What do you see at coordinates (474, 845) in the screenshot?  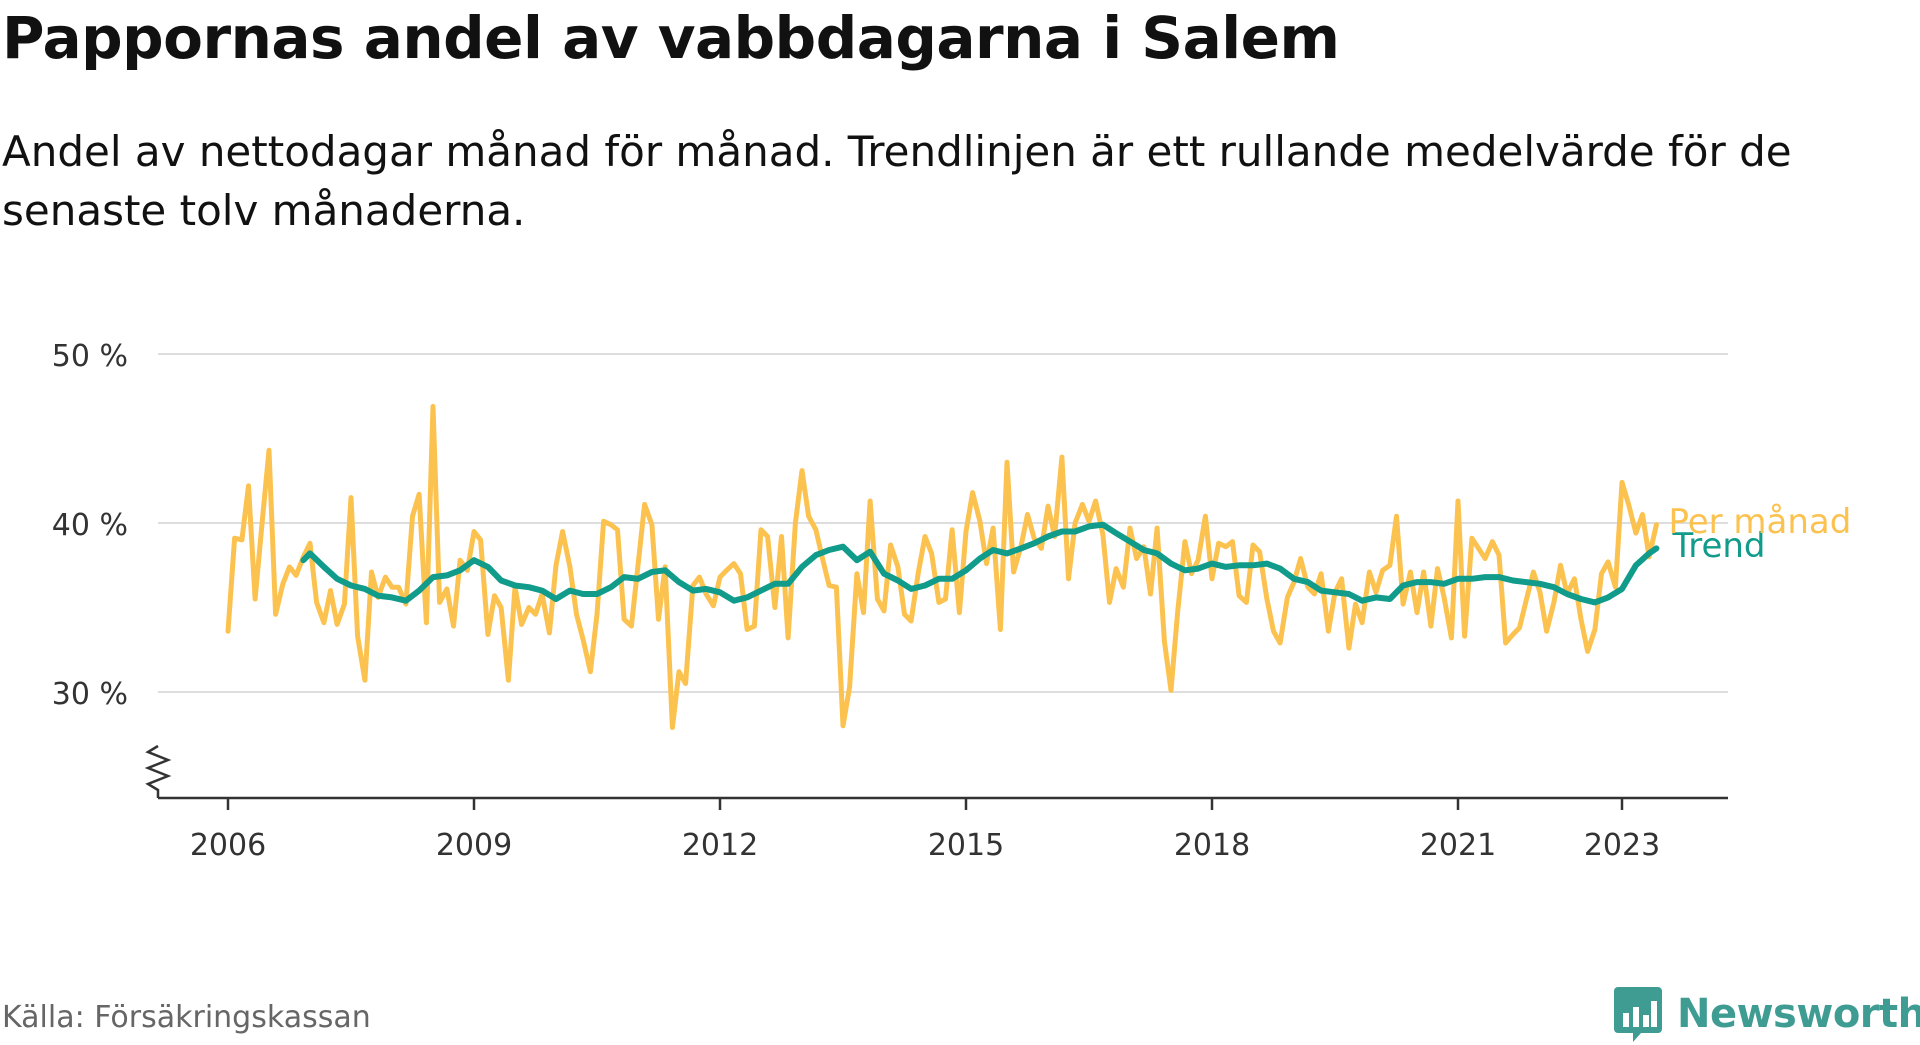 I see `x-tick-label: 2009` at bounding box center [474, 845].